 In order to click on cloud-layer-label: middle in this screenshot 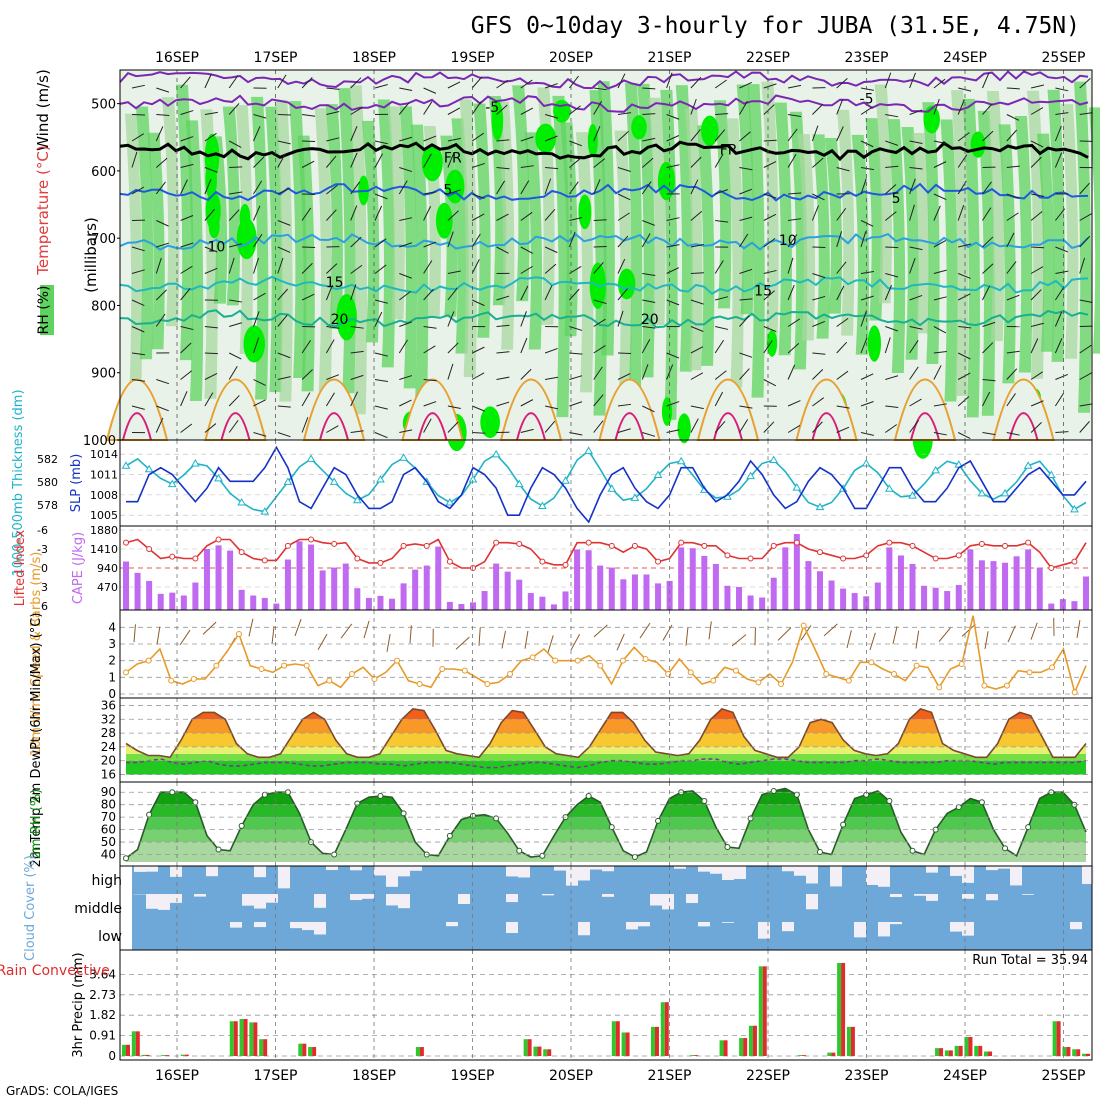, I will do `click(98, 909)`.